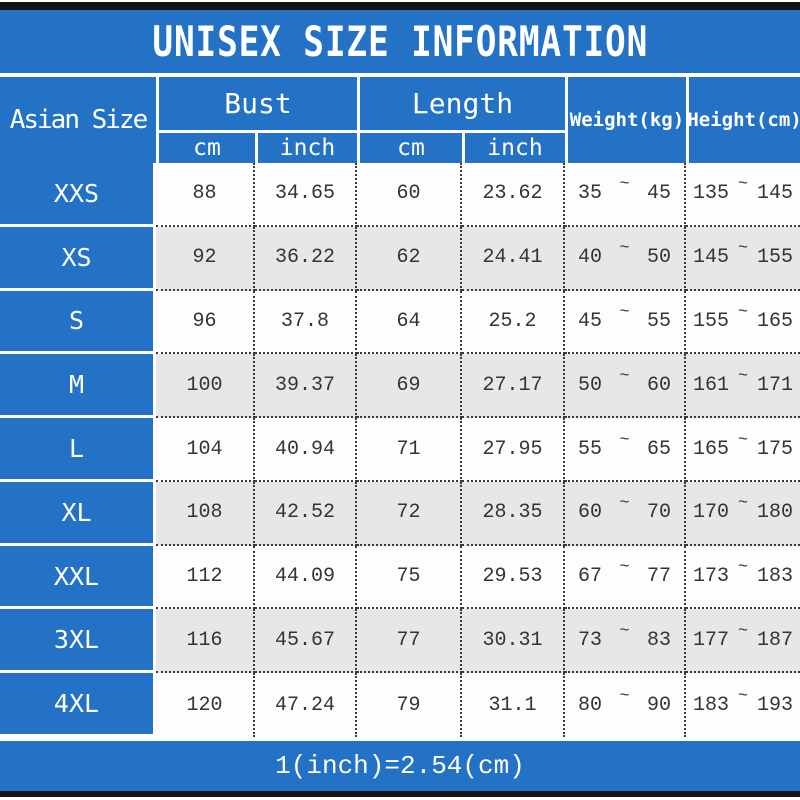  I want to click on size-label: XXL, so click(78, 577).